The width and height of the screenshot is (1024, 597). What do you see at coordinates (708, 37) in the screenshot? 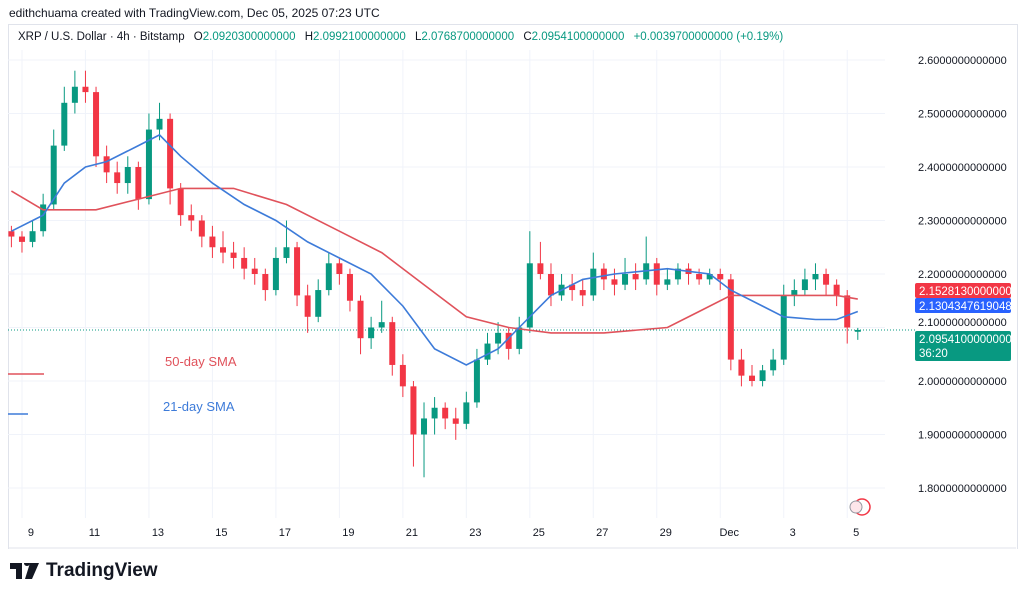
I see `change-value: +0.0039700000000 (+0.19%)` at bounding box center [708, 37].